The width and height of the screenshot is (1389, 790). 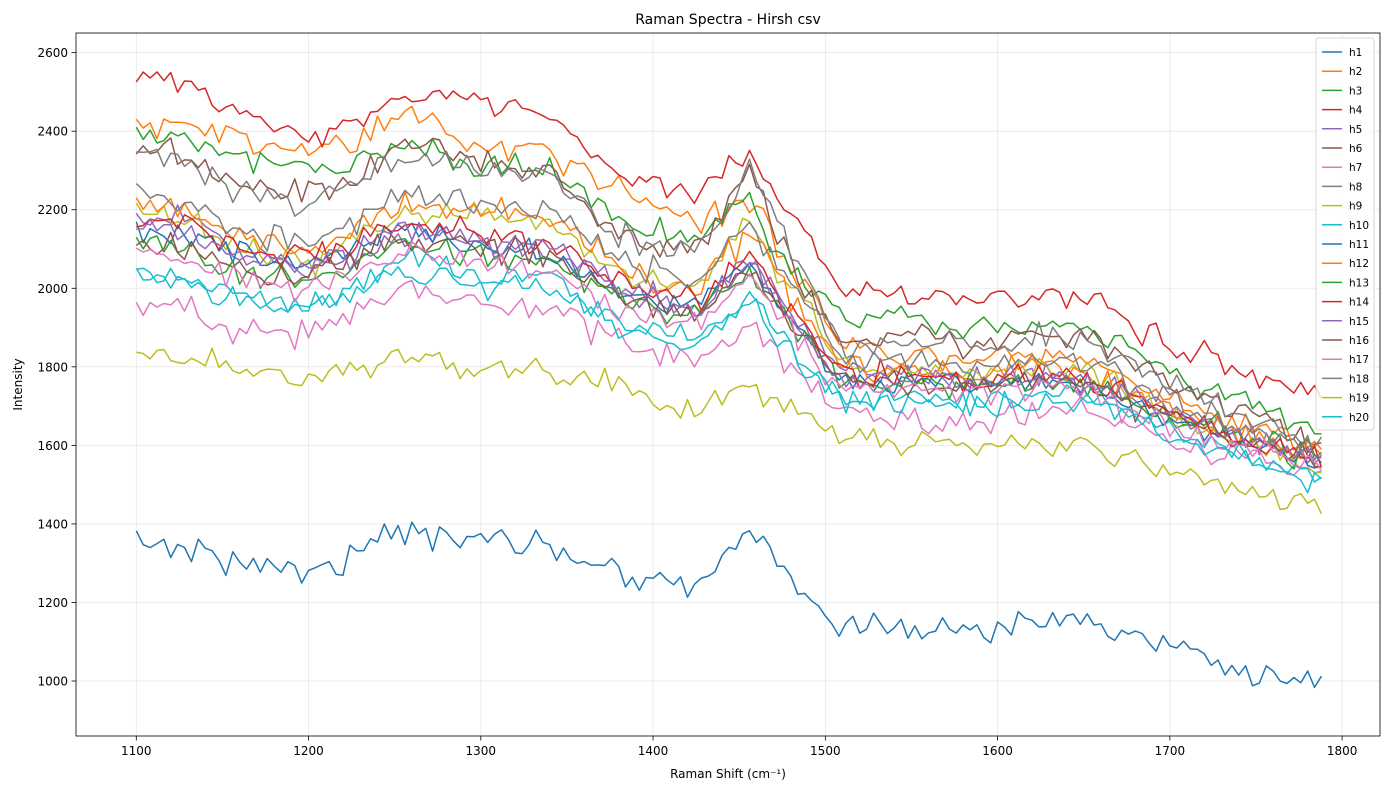 I want to click on x-tick-label: 1700, so click(x=1170, y=751).